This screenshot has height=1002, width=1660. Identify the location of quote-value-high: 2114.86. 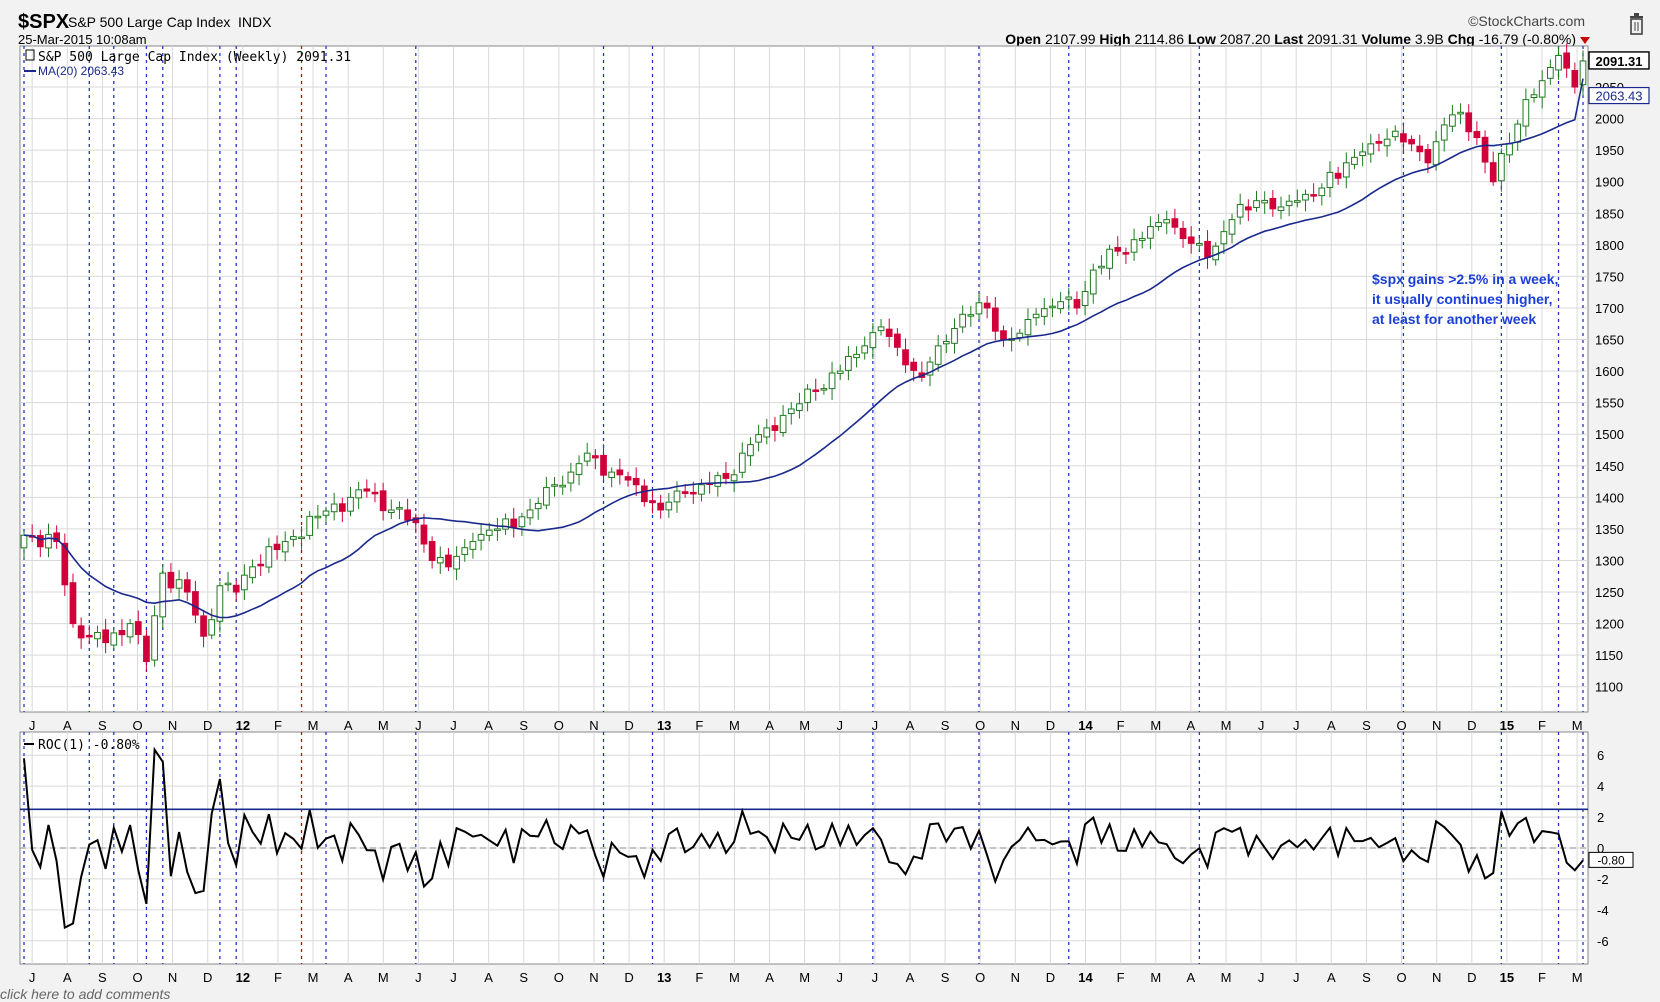
(1159, 39).